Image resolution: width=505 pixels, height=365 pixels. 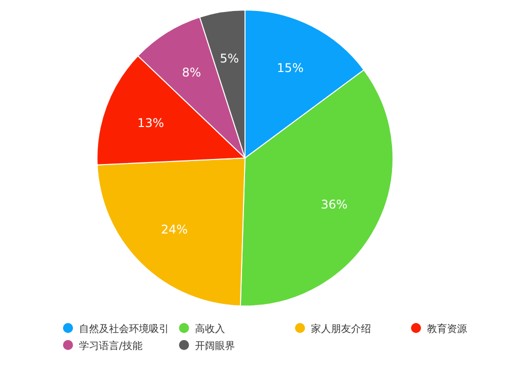 I want to click on data-label: 13%, so click(x=150, y=123).